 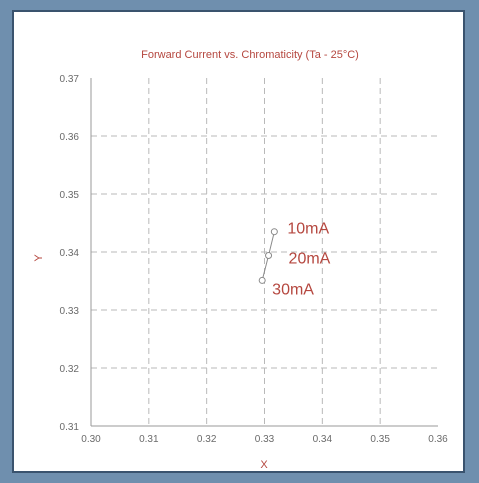 I want to click on series-layer: 10mA 20mA 30mA, so click(x=294, y=259).